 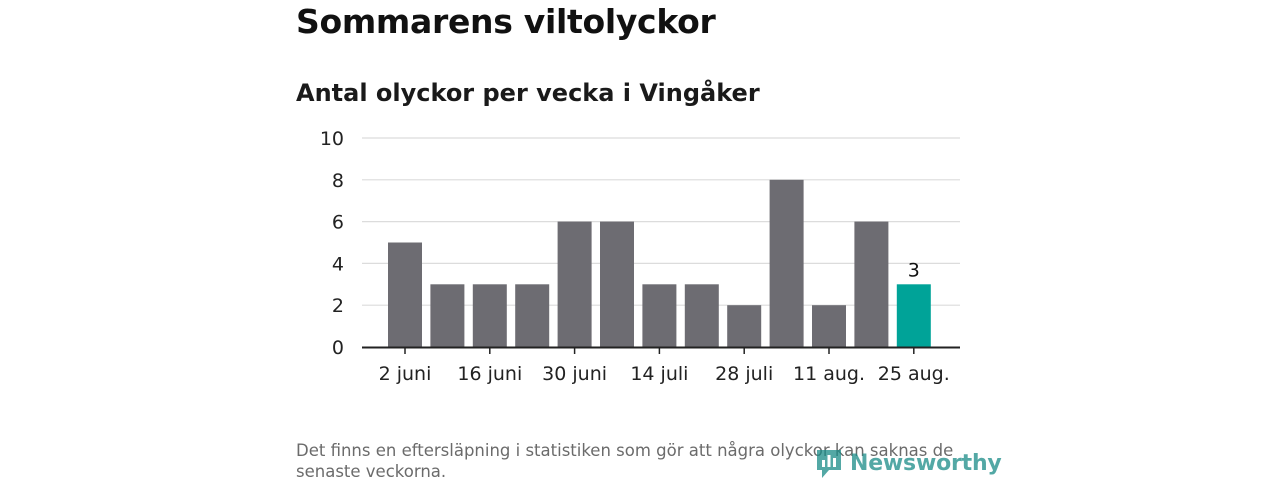 What do you see at coordinates (489, 374) in the screenshot?
I see `x-tick-label: 16 juni` at bounding box center [489, 374].